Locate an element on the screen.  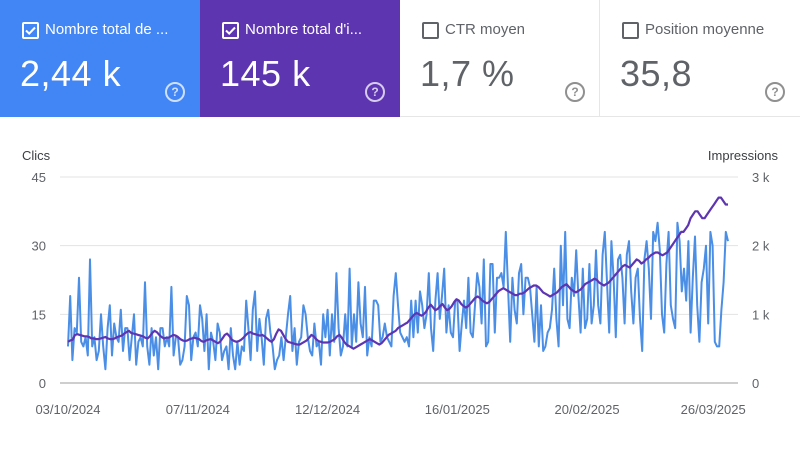
card-value: 2,44 k is located at coordinates (71, 73).